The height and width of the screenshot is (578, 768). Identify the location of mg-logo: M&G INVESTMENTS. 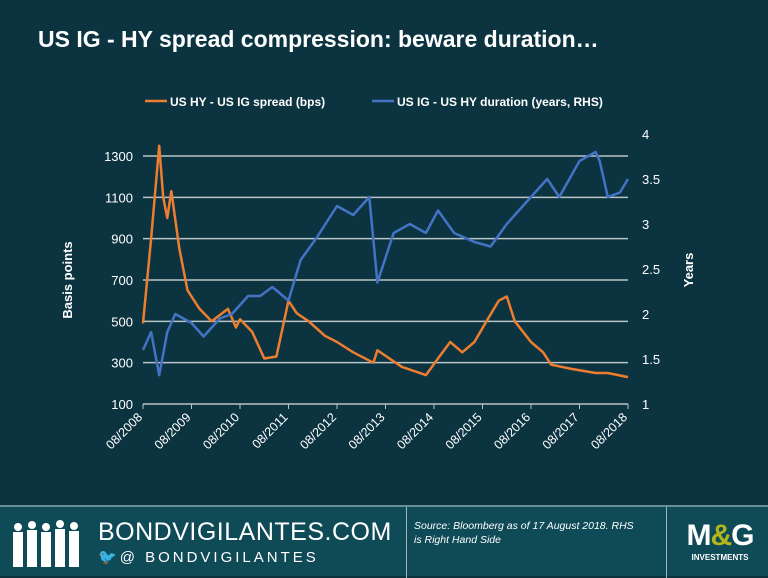
(720, 540).